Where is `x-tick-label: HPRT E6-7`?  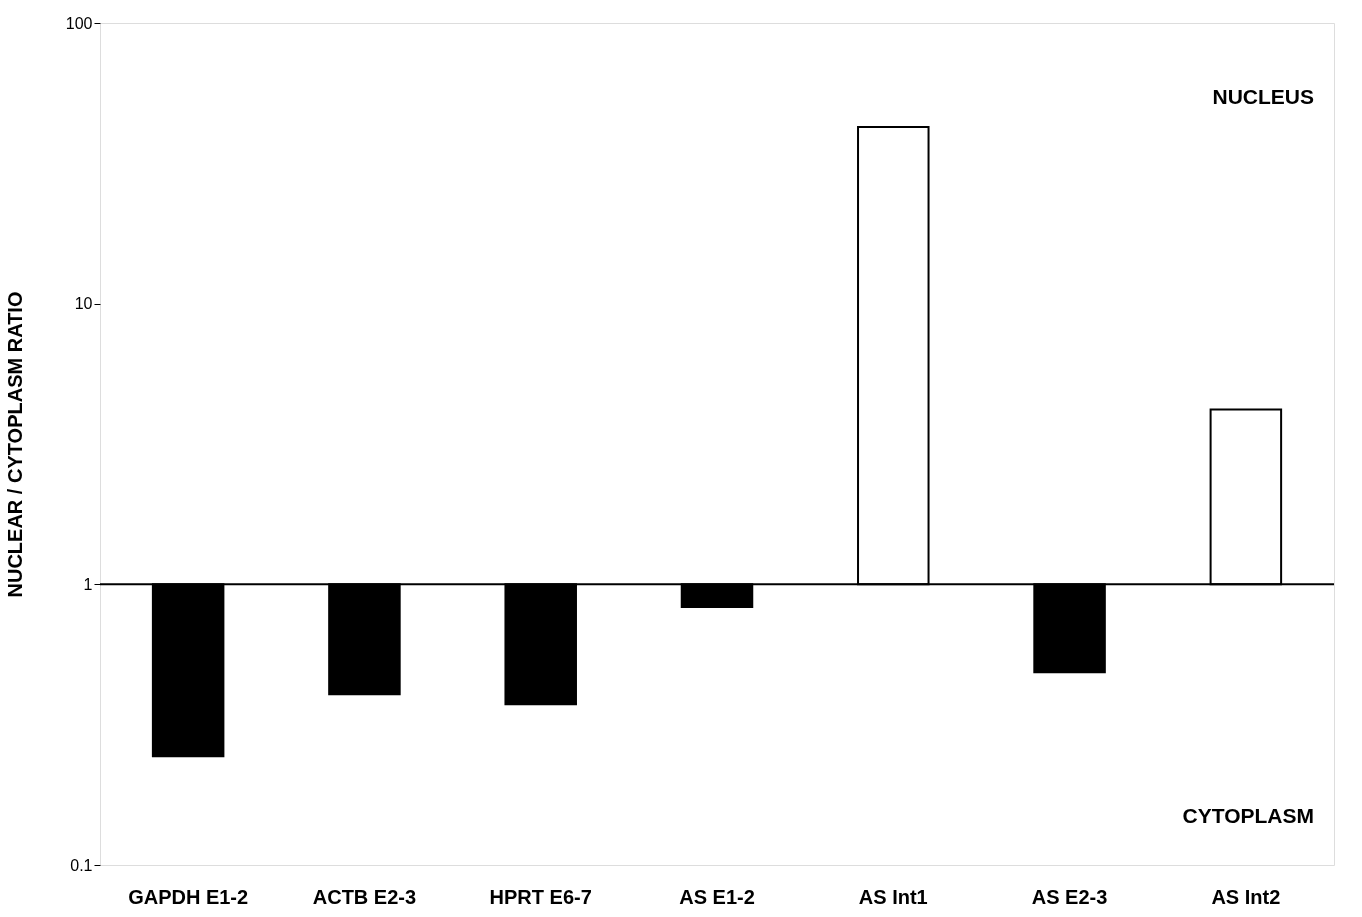 x-tick-label: HPRT E6-7 is located at coordinates (540, 896).